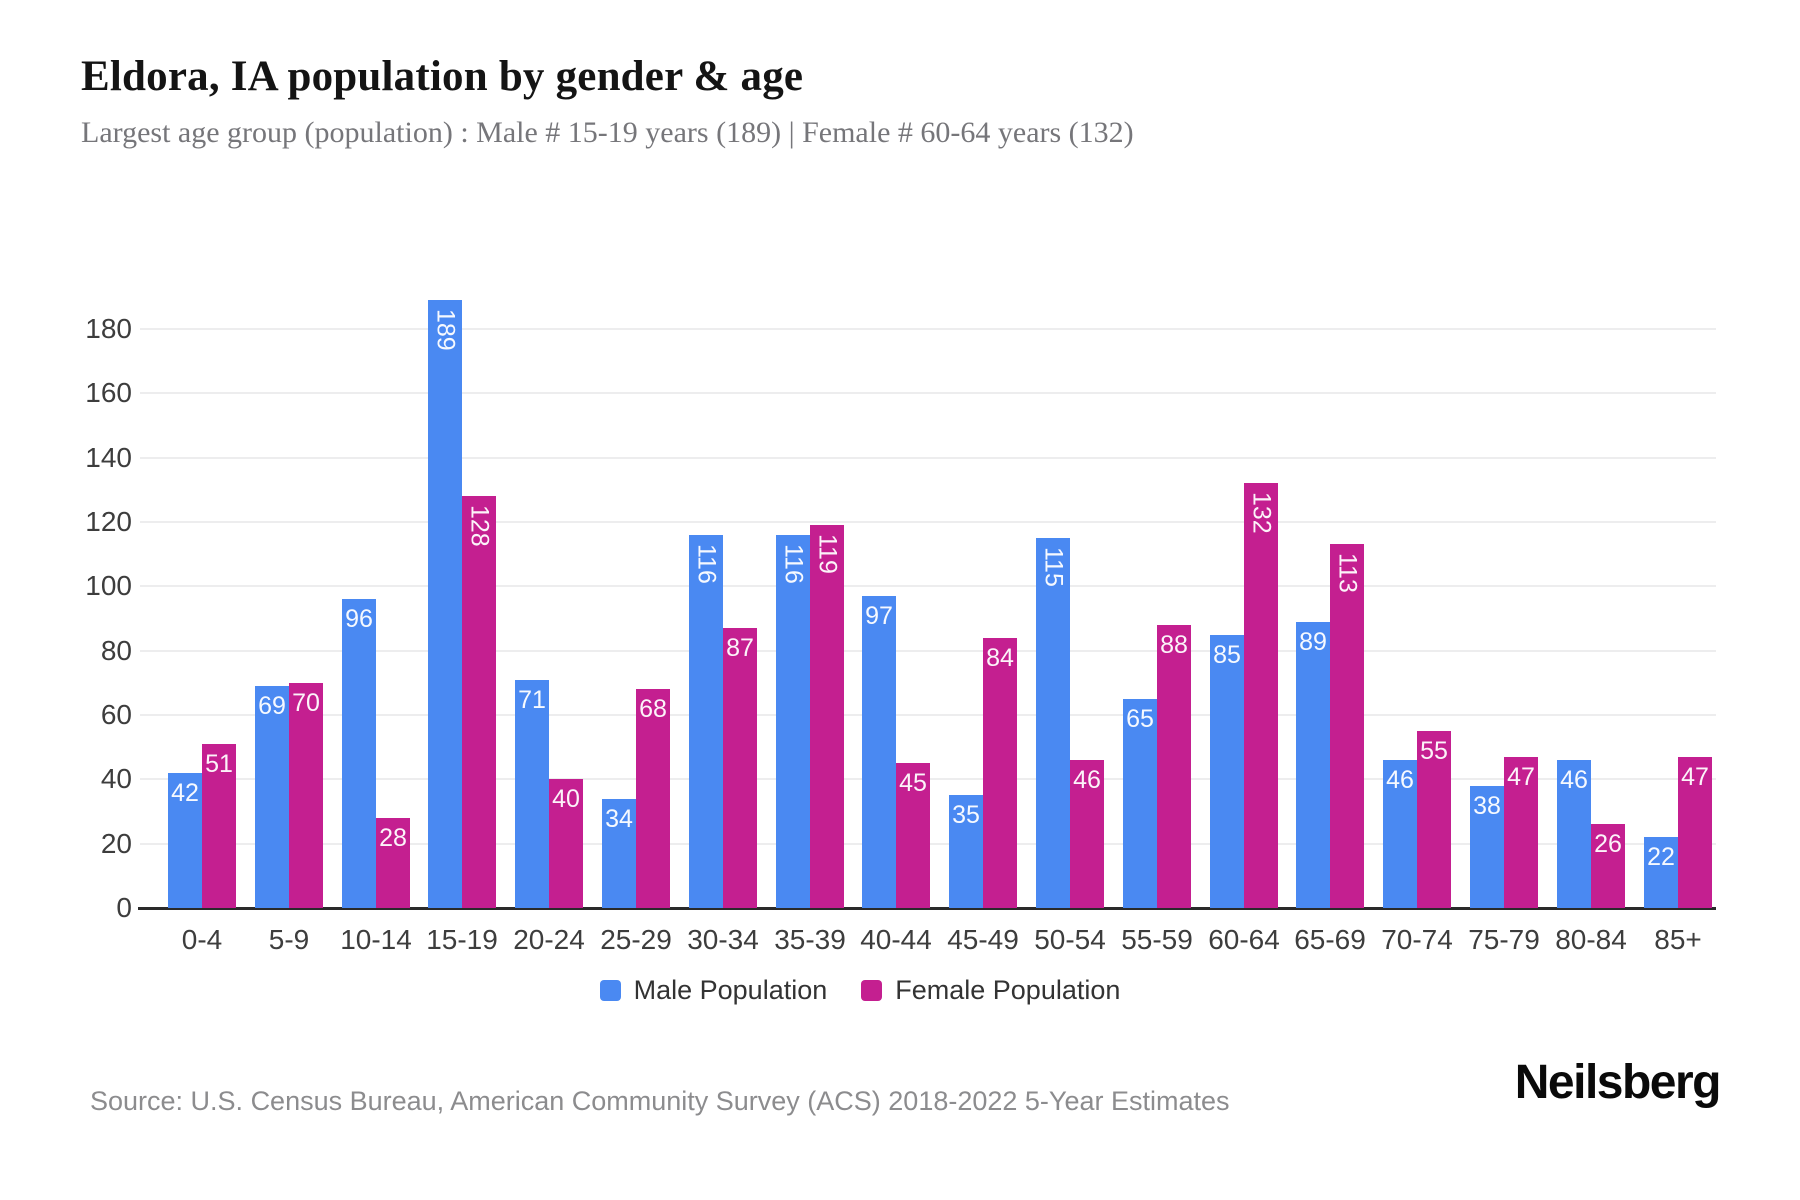 Image resolution: width=1800 pixels, height=1200 pixels. I want to click on bar-value-label: 115, so click(1053, 567).